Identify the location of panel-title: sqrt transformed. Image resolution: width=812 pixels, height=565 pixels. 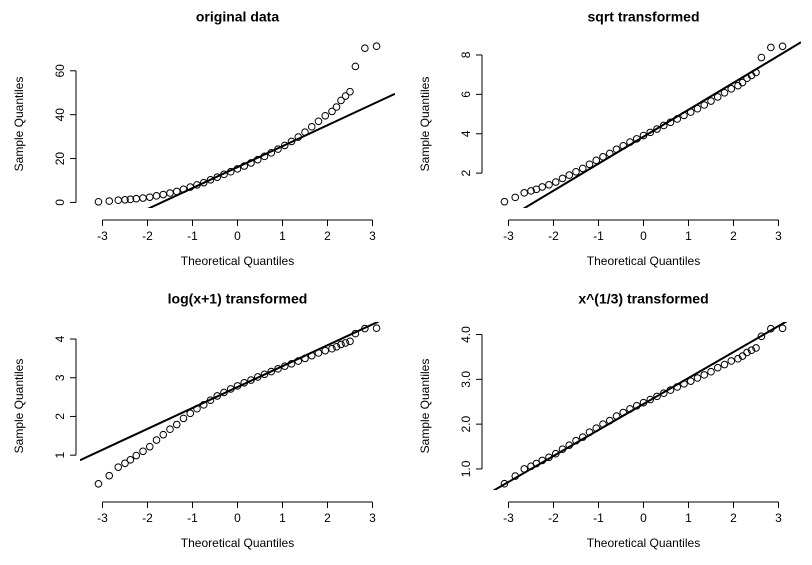
(643, 17).